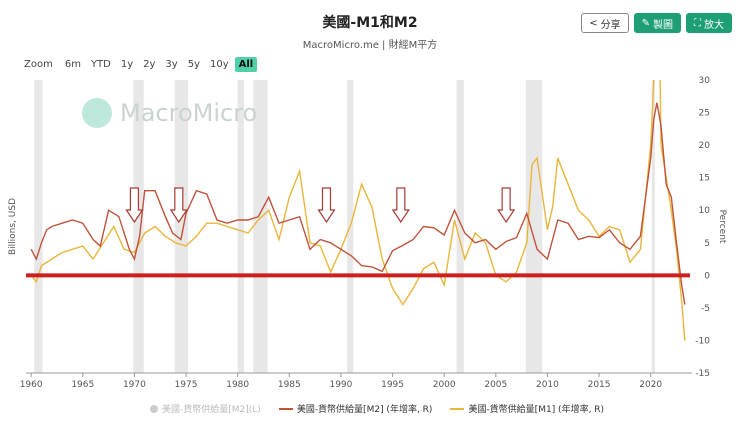 The height and width of the screenshot is (426, 740). Describe the element at coordinates (714, 25) in the screenshot. I see `enlarge-label: 放大` at that location.